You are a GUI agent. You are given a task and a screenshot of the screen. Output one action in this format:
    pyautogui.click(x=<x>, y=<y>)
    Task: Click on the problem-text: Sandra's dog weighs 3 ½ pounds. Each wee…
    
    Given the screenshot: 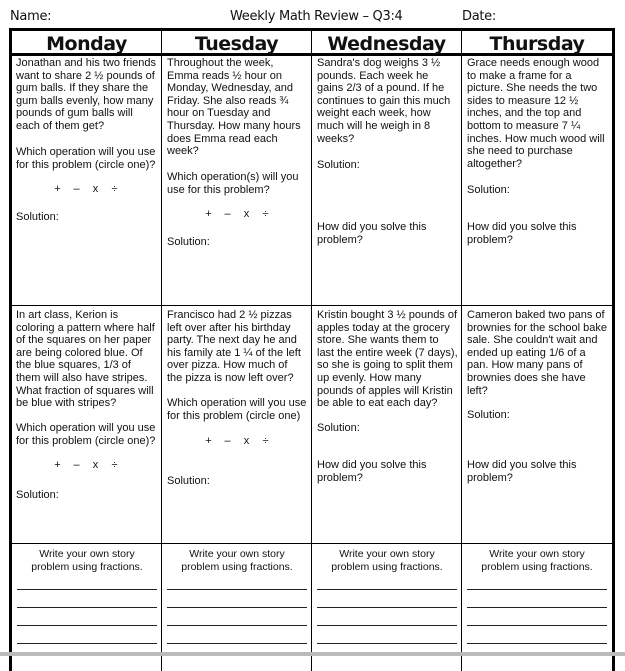 What is the action you would take?
    pyautogui.click(x=384, y=101)
    